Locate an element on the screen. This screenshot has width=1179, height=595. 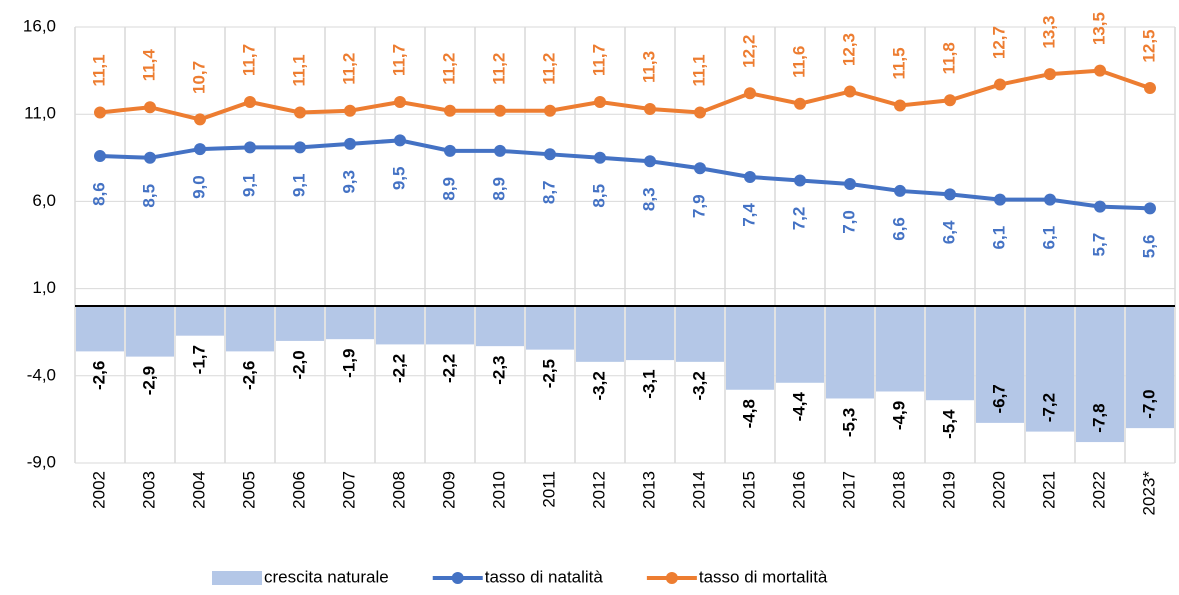
data-label: -2,3 is located at coordinates (498, 370).